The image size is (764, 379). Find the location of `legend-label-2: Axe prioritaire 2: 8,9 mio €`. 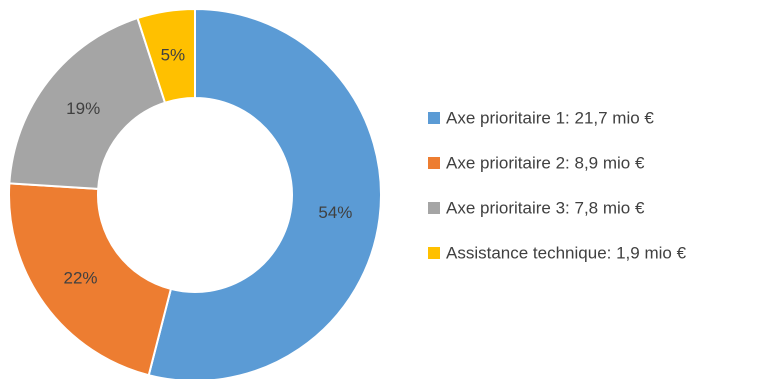

legend-label-2: Axe prioritaire 2: 8,9 mio € is located at coordinates (545, 163).